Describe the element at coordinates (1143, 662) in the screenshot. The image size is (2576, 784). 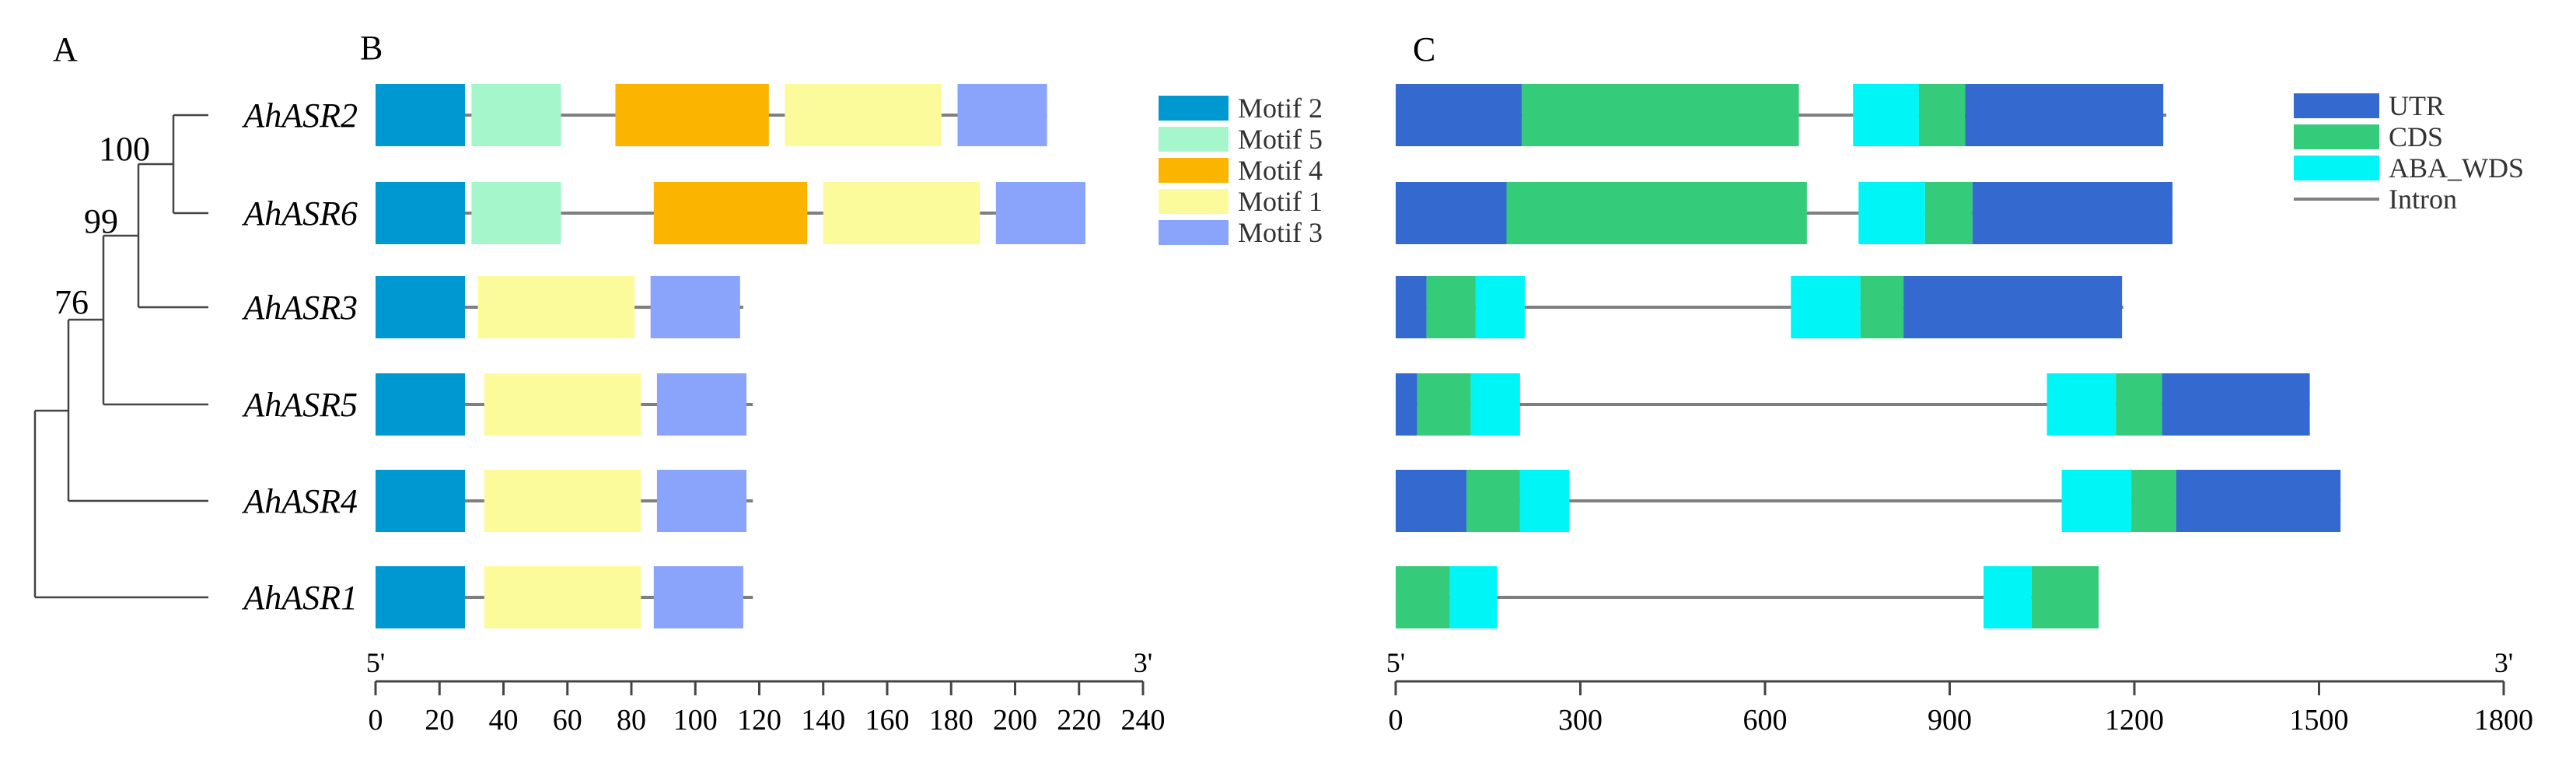
I see `motif-axis-end-label: 3'` at that location.